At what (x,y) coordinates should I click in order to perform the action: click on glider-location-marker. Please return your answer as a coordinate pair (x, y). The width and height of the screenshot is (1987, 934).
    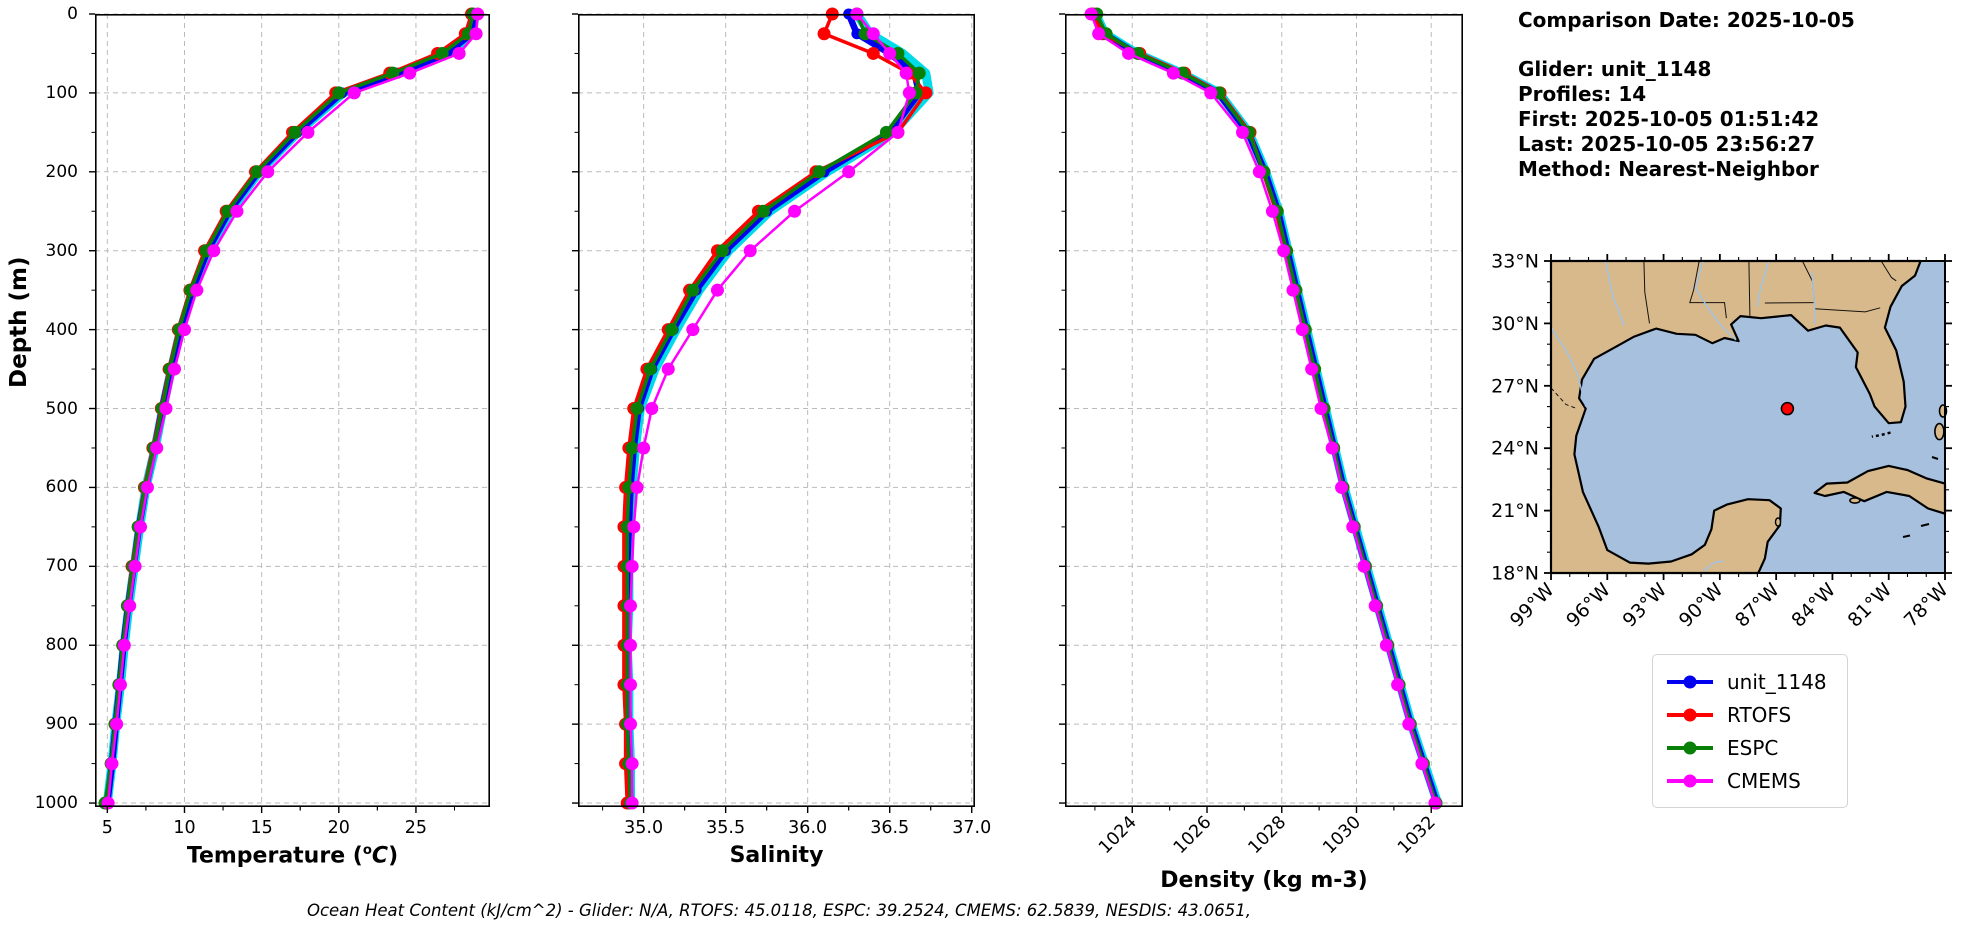
    Looking at the image, I should click on (1787, 408).